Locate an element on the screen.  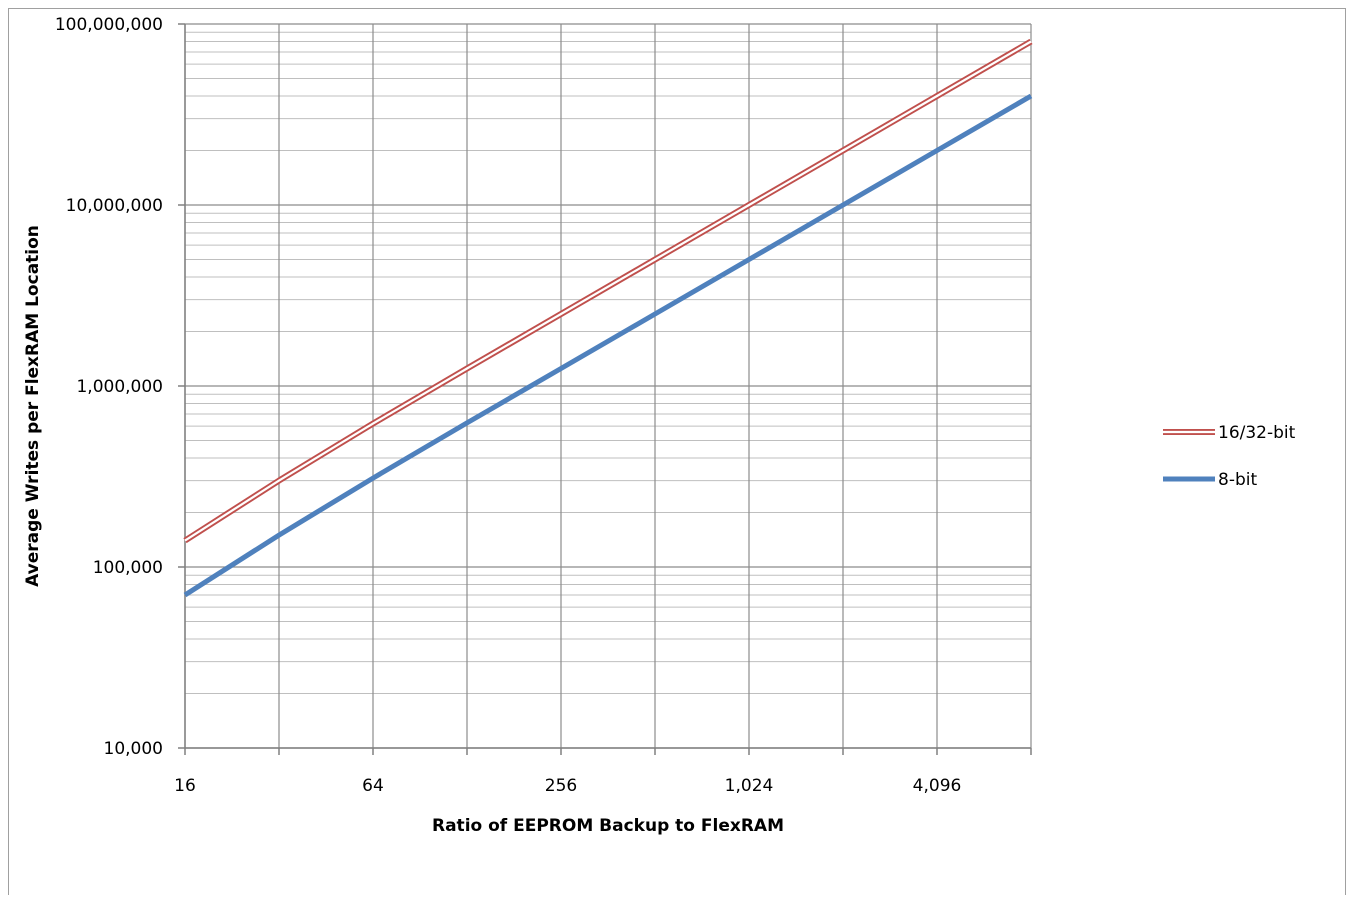
x-tick-label: 1,024 is located at coordinates (749, 786).